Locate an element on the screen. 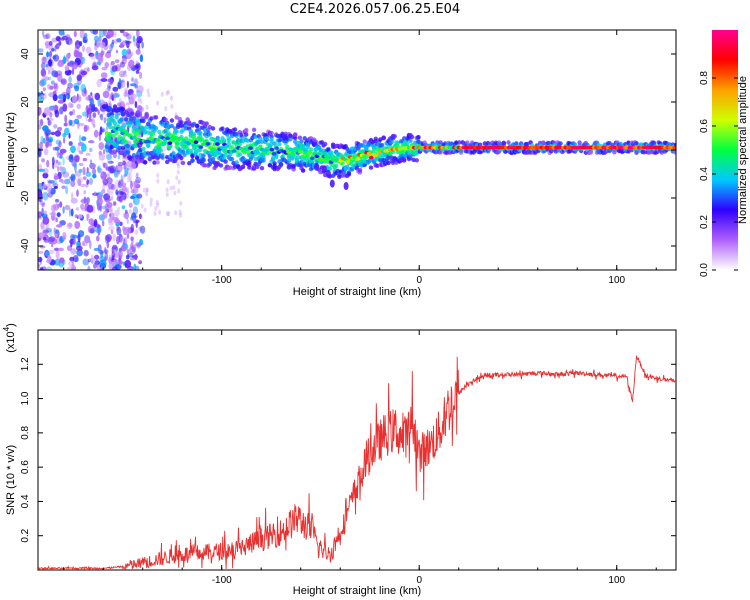 The width and height of the screenshot is (750, 600). snr-y-tick-label: 1.2 is located at coordinates (25, 364).